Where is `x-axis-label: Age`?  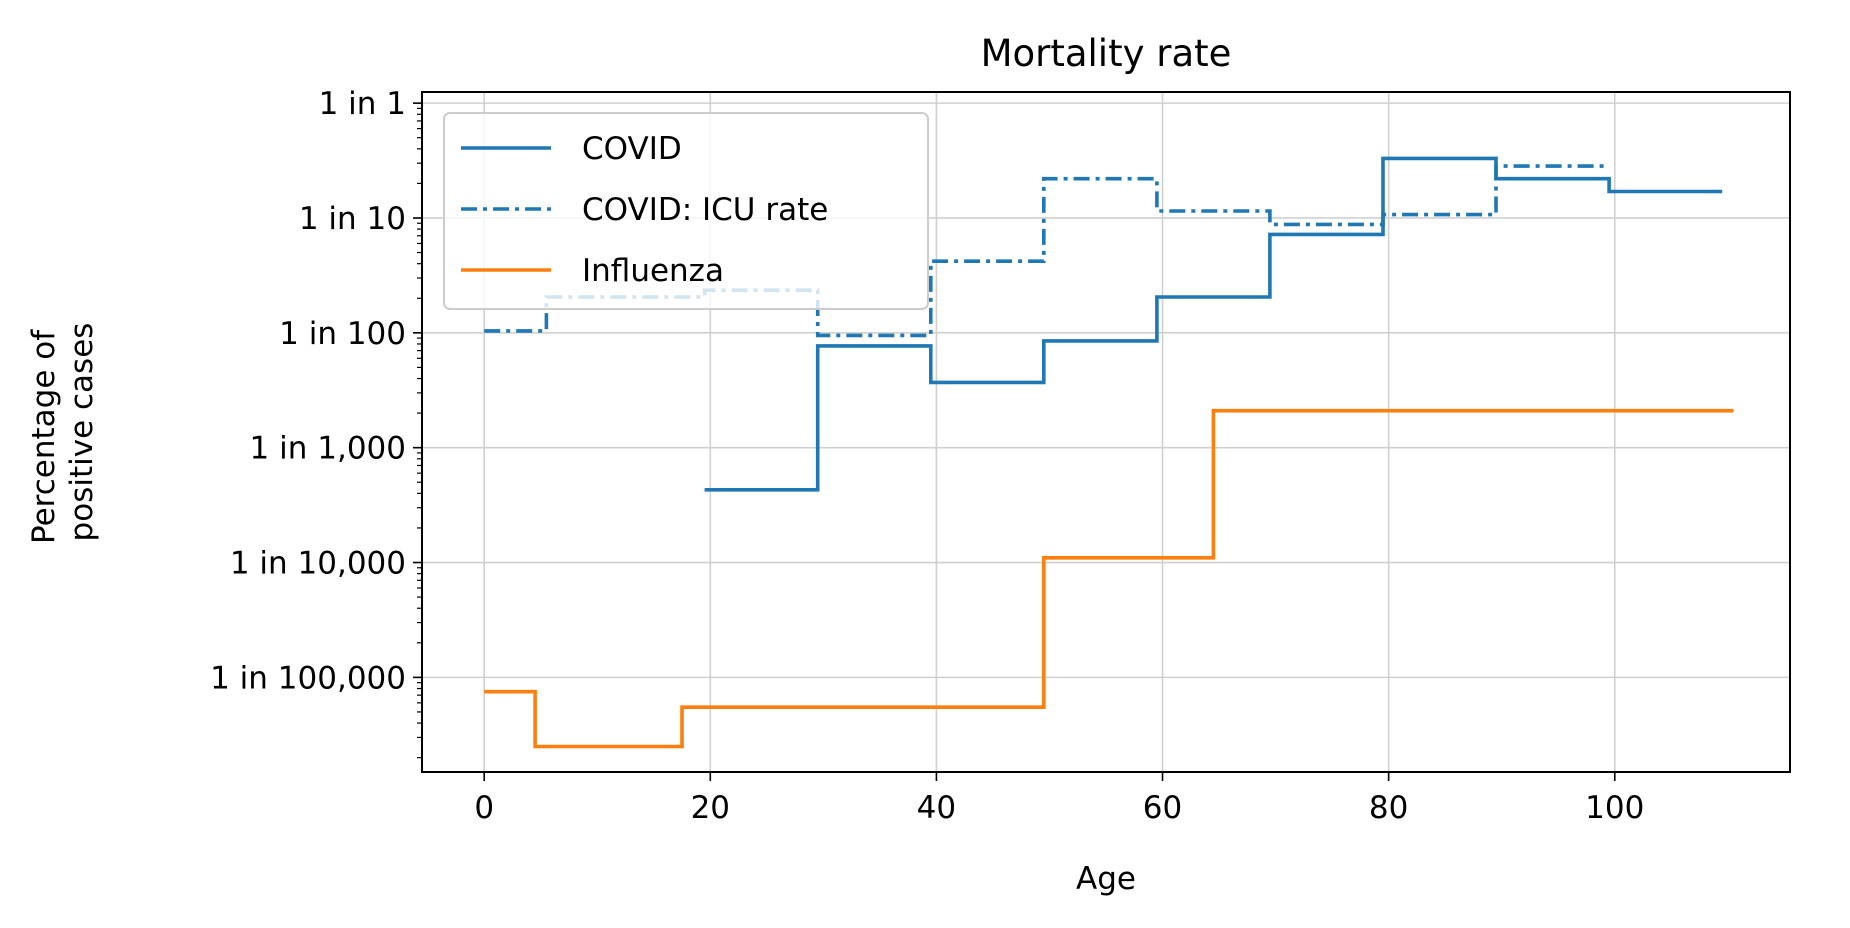 x-axis-label: Age is located at coordinates (1106, 879).